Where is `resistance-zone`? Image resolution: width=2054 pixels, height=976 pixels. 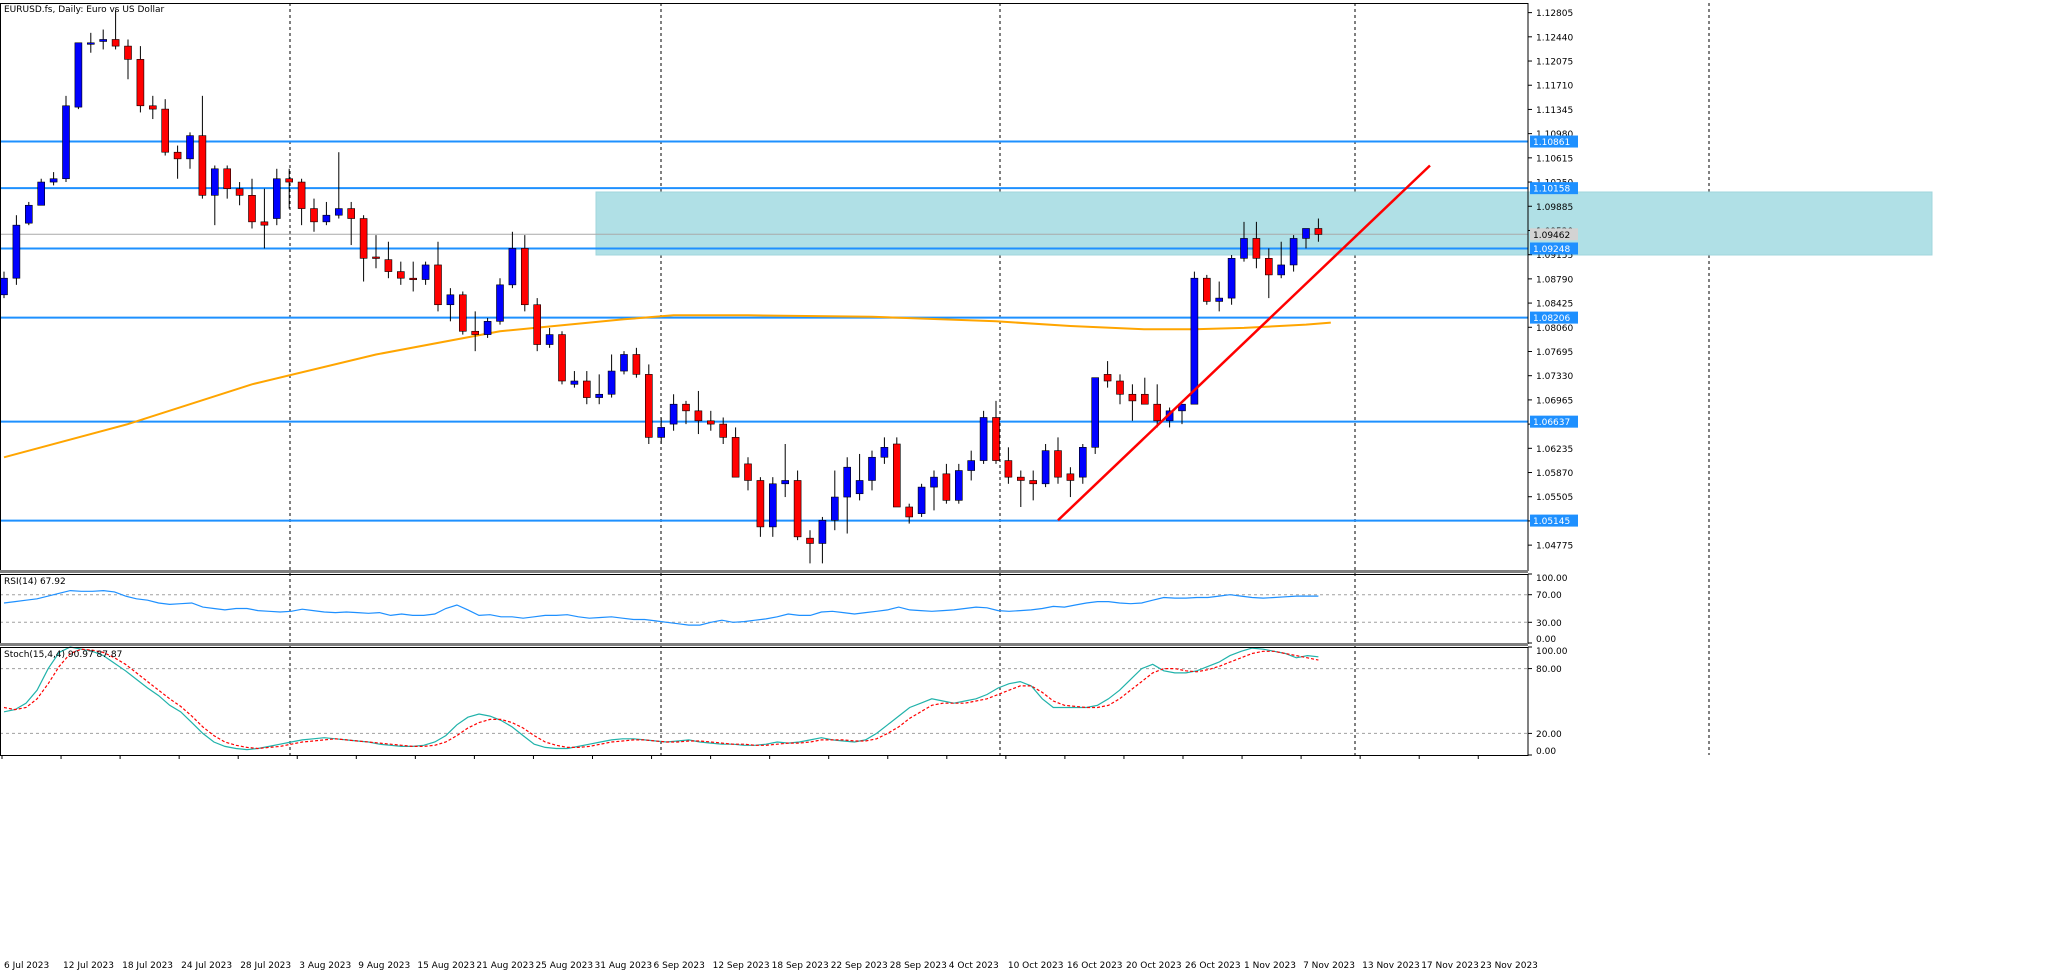 resistance-zone is located at coordinates (1264, 223).